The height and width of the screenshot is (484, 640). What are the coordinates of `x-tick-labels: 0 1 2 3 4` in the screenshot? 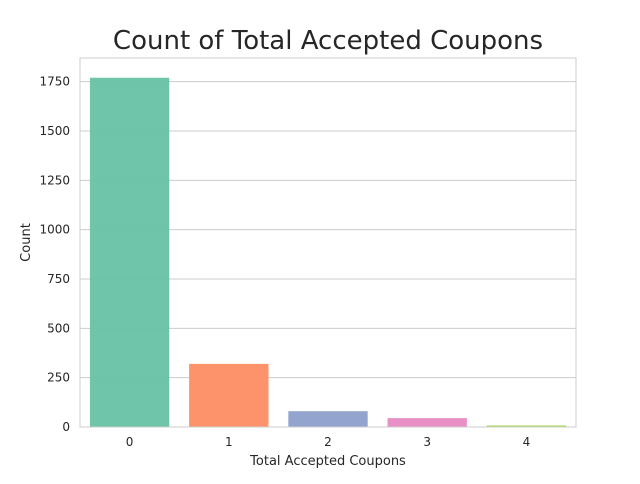 It's located at (328, 442).